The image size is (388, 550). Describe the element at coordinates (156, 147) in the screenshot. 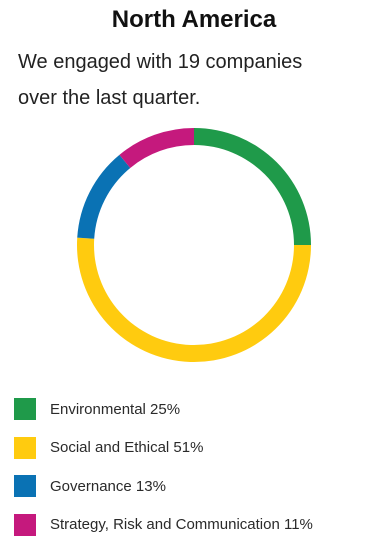

I see `slice-strategy-risk-and-communication` at that location.